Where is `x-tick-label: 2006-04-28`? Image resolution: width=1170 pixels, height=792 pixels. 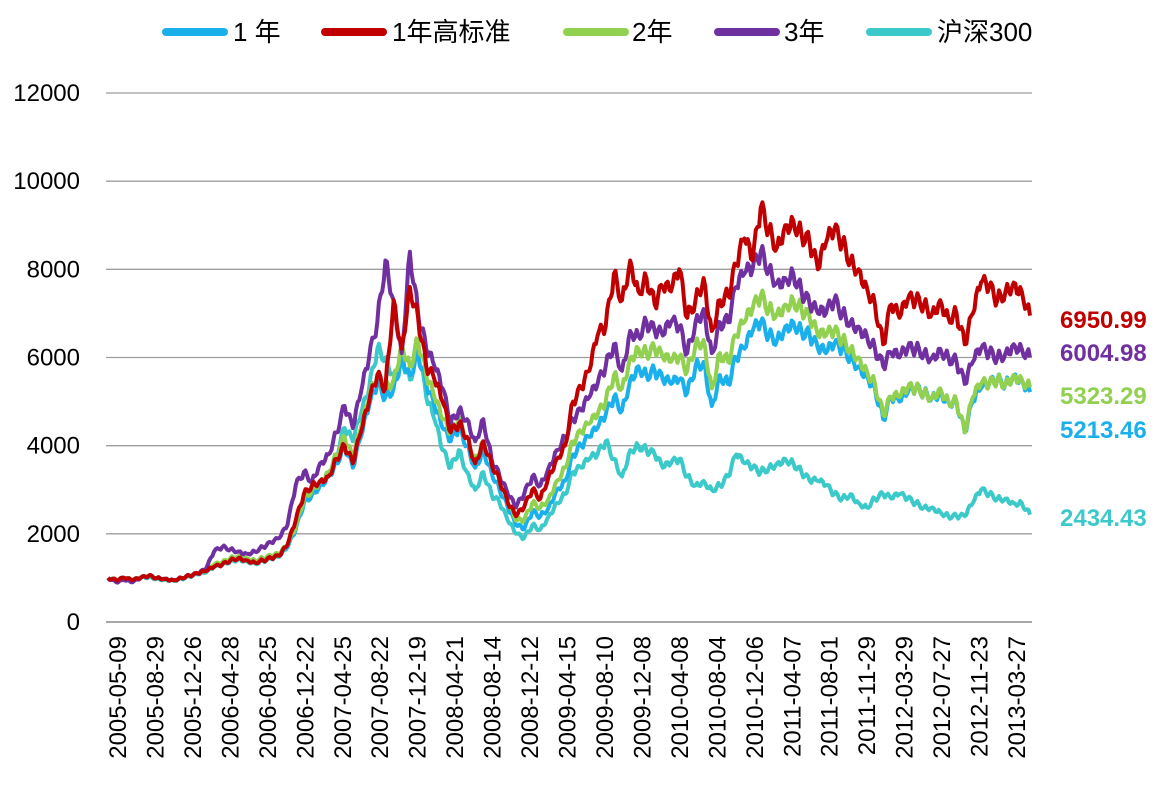 x-tick-label: 2006-04-28 is located at coordinates (230, 697).